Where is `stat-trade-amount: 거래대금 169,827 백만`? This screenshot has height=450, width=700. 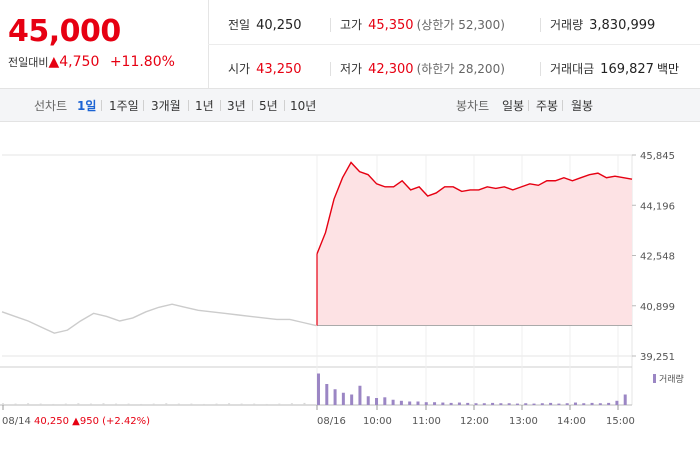 stat-trade-amount: 거래대금 169,827 백만 is located at coordinates (614, 68).